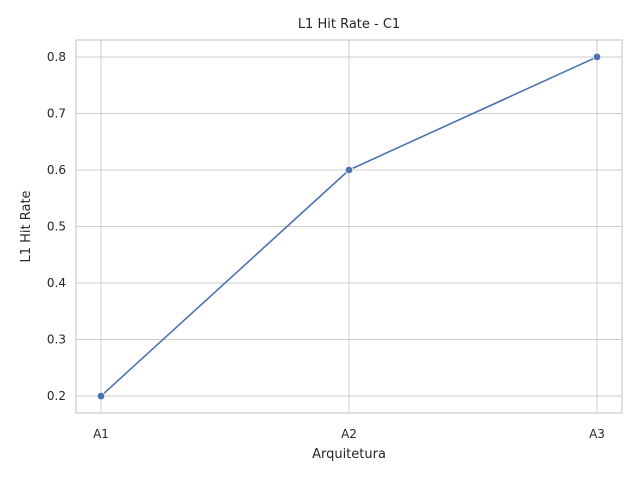  What do you see at coordinates (56, 396) in the screenshot?
I see `y-tick-label: 0.2` at bounding box center [56, 396].